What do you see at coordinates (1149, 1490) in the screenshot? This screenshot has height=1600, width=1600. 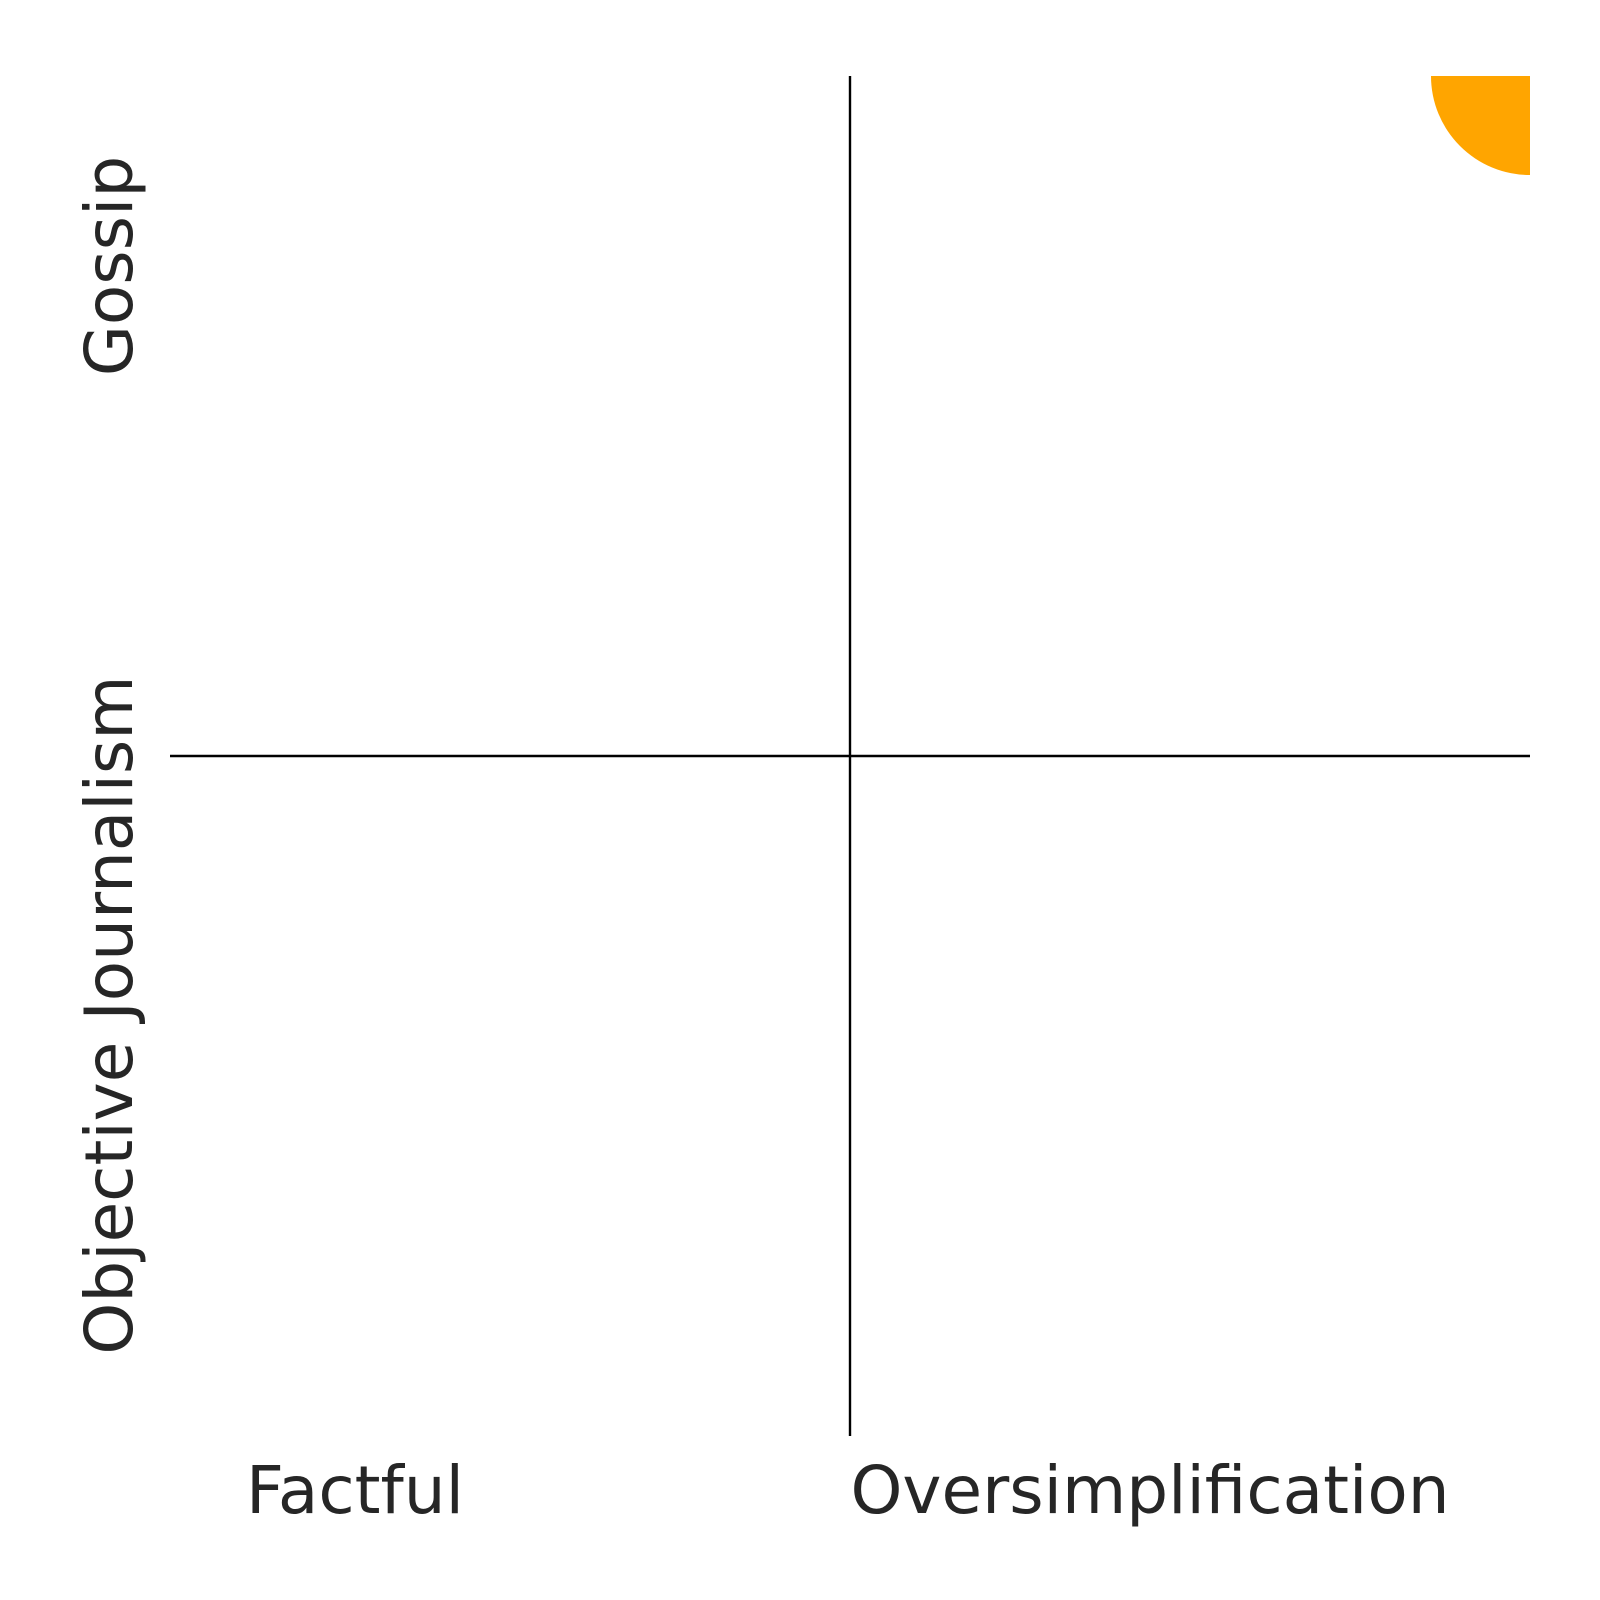 I see `x-axis-high-label: Oversimplification` at bounding box center [1149, 1490].